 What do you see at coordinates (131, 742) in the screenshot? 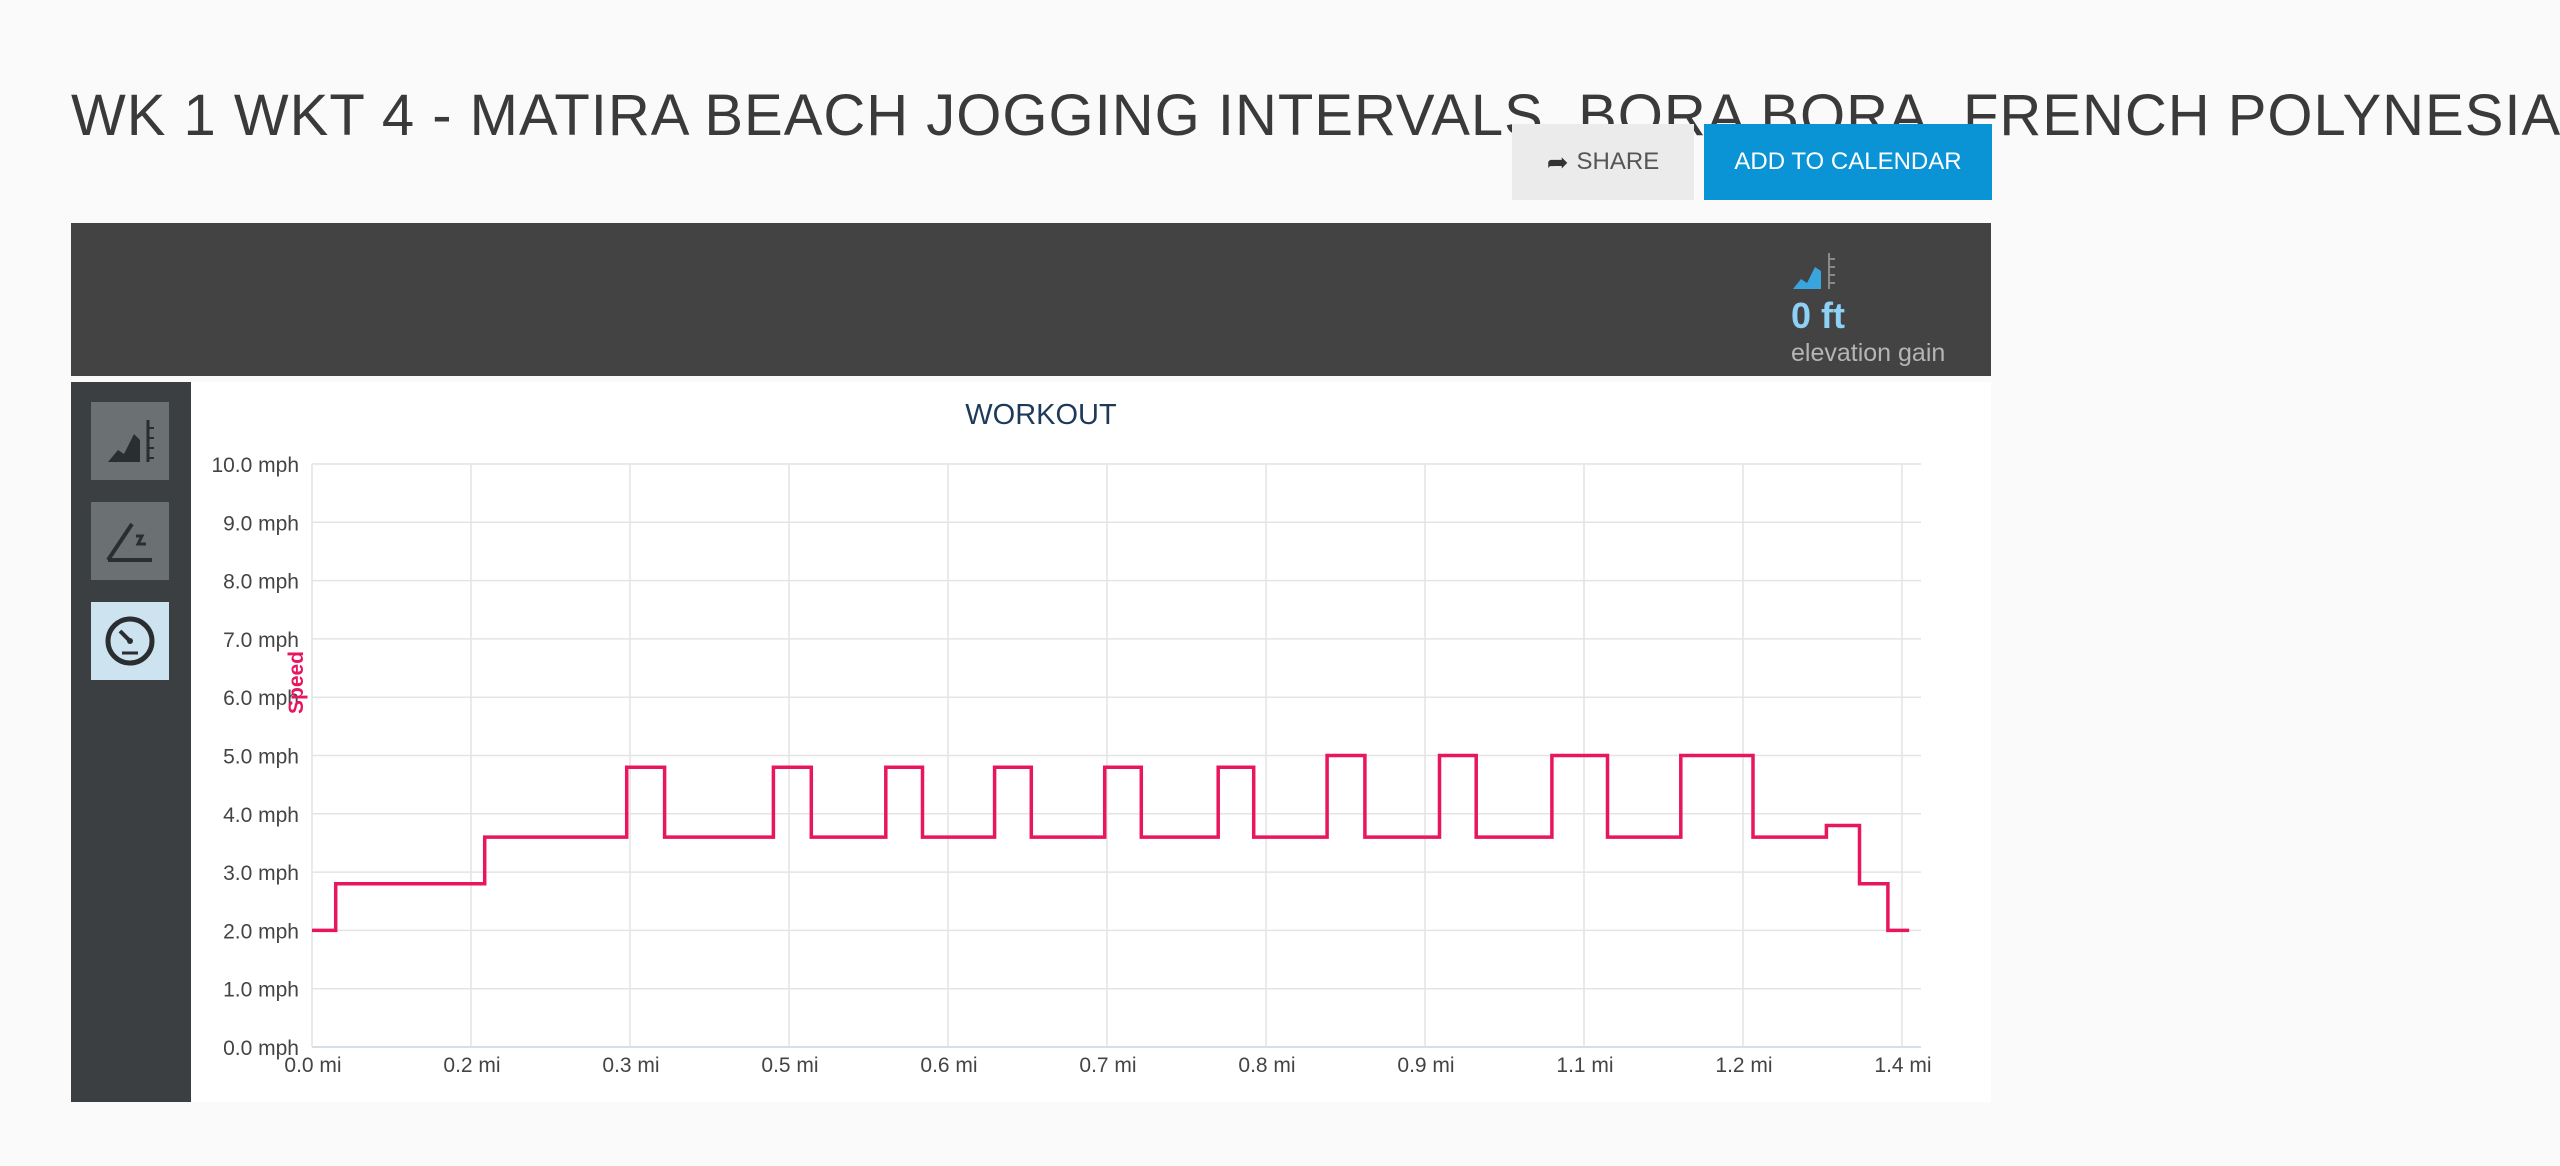
I see `chart-type-rail` at bounding box center [131, 742].